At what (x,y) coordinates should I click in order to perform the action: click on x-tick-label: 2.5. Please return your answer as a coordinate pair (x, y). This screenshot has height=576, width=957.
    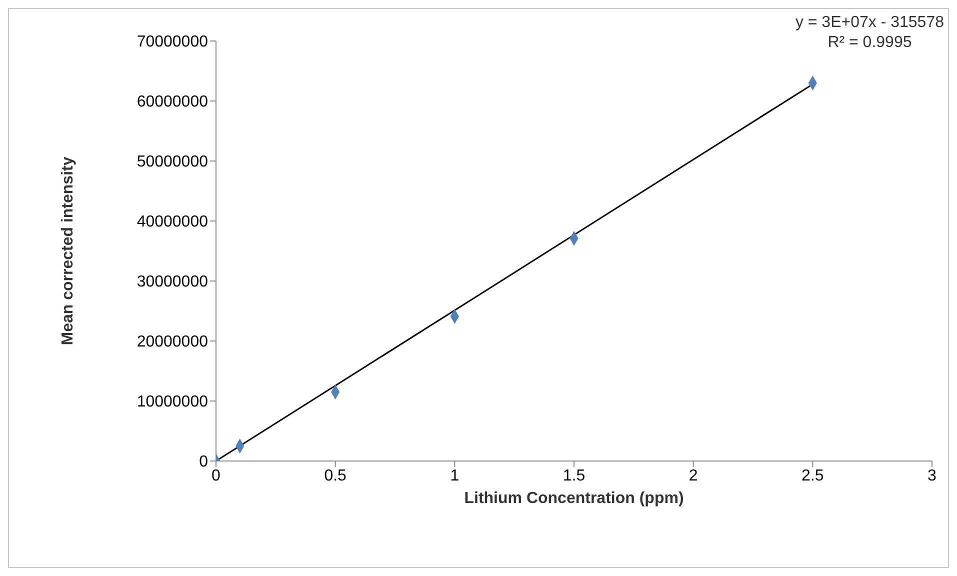
    Looking at the image, I should click on (813, 475).